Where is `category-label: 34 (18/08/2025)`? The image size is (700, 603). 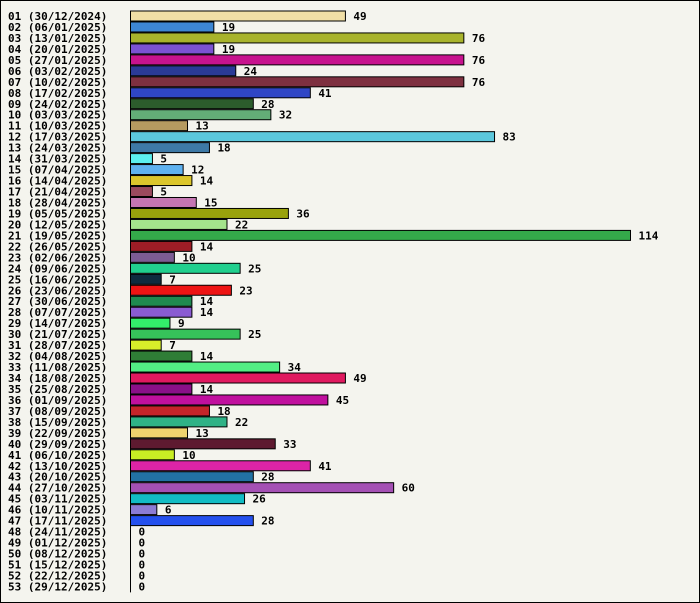
category-label: 34 (18/08/2025) is located at coordinates (57, 378).